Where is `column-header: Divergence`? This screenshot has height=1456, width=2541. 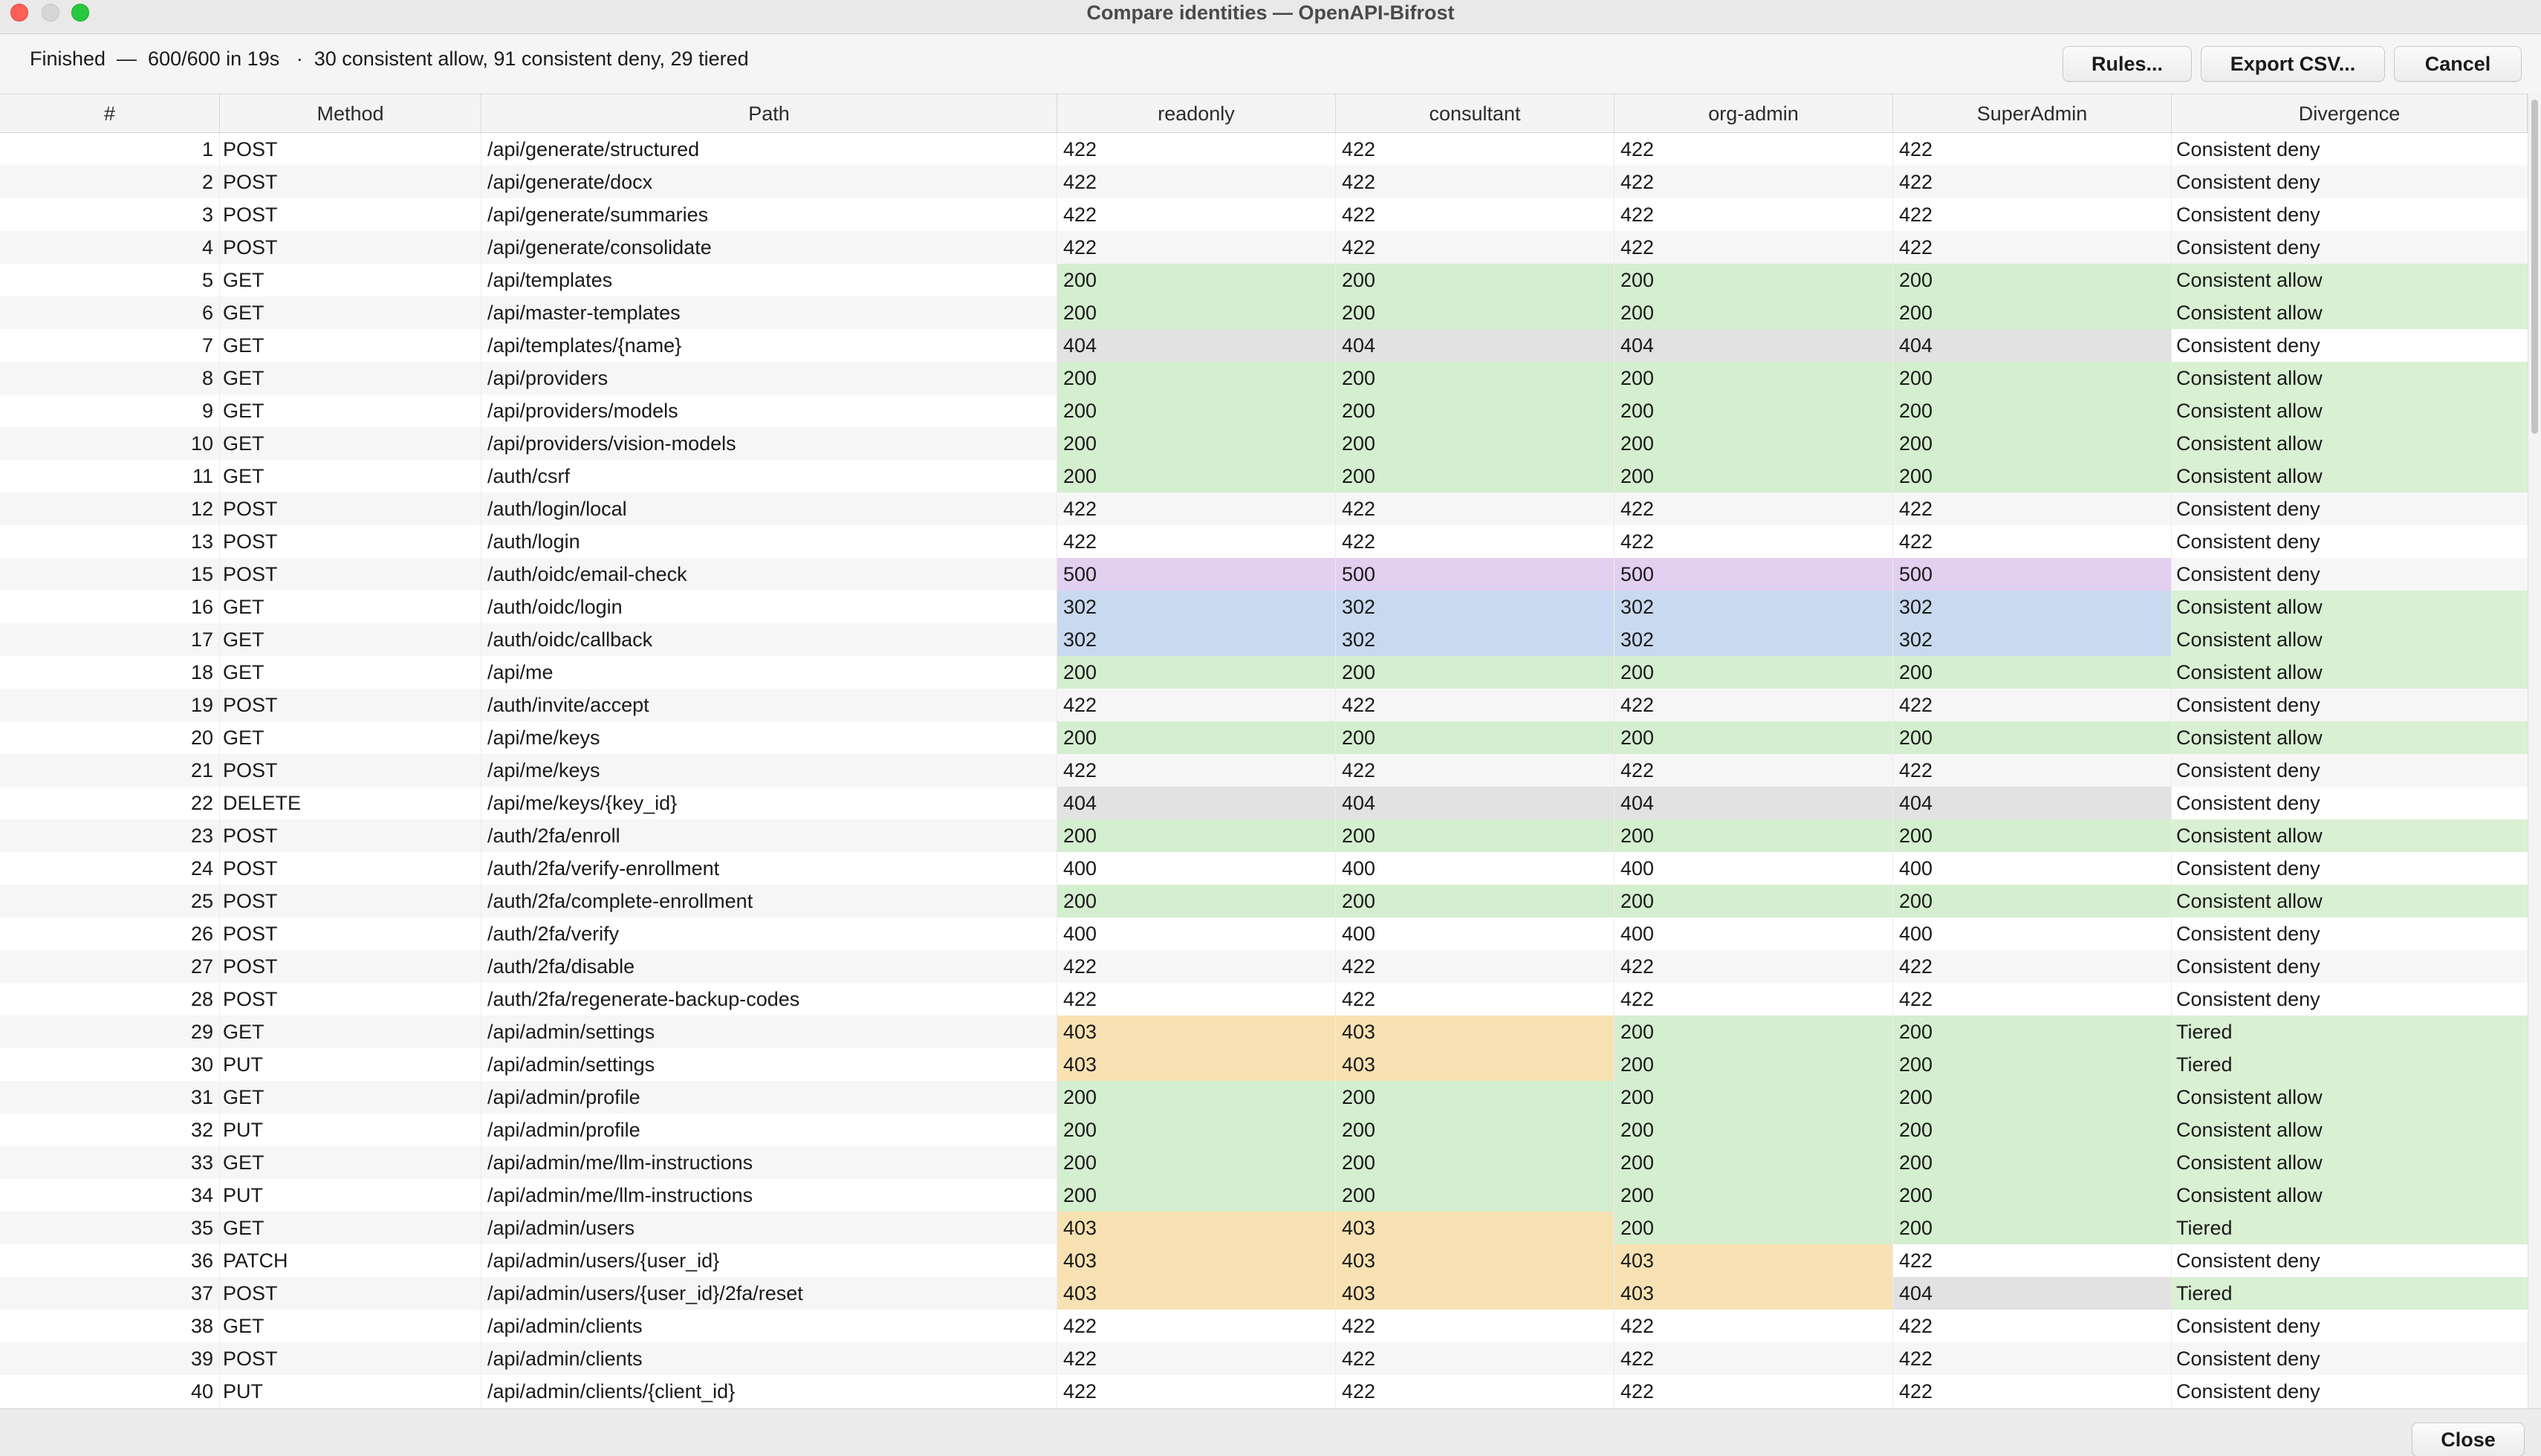
column-header: Divergence is located at coordinates (2350, 114).